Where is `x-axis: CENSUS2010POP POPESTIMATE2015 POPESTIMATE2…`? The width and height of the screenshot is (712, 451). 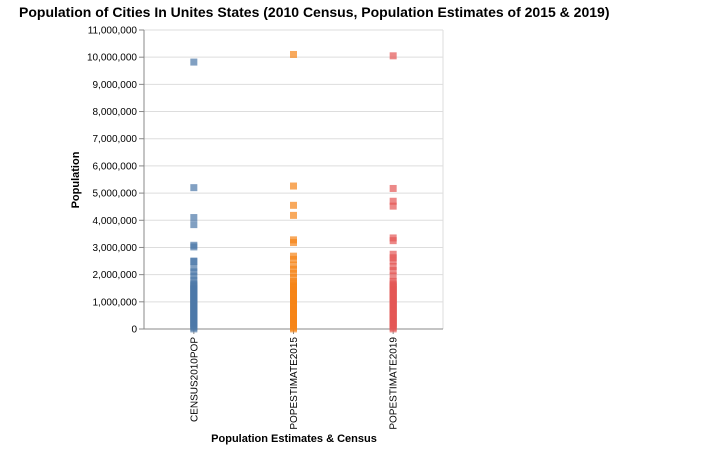 x-axis: CENSUS2010POP POPESTIMATE2015 POPESTIMATE2… is located at coordinates (293, 379).